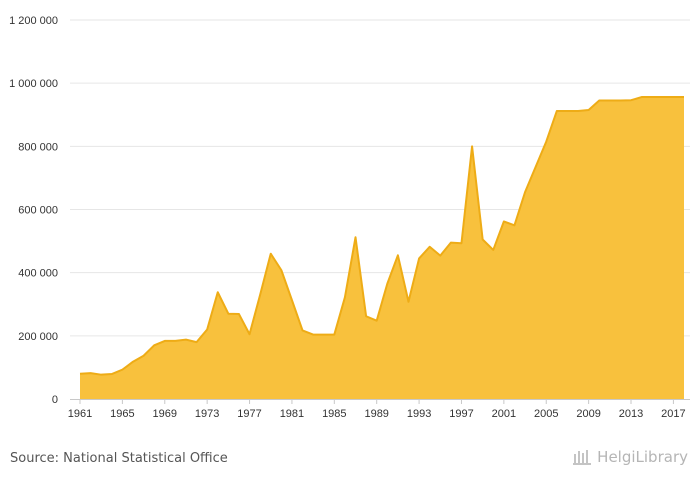 This screenshot has width=700, height=483. Describe the element at coordinates (292, 414) in the screenshot. I see `x-tick-label: 1981` at that location.